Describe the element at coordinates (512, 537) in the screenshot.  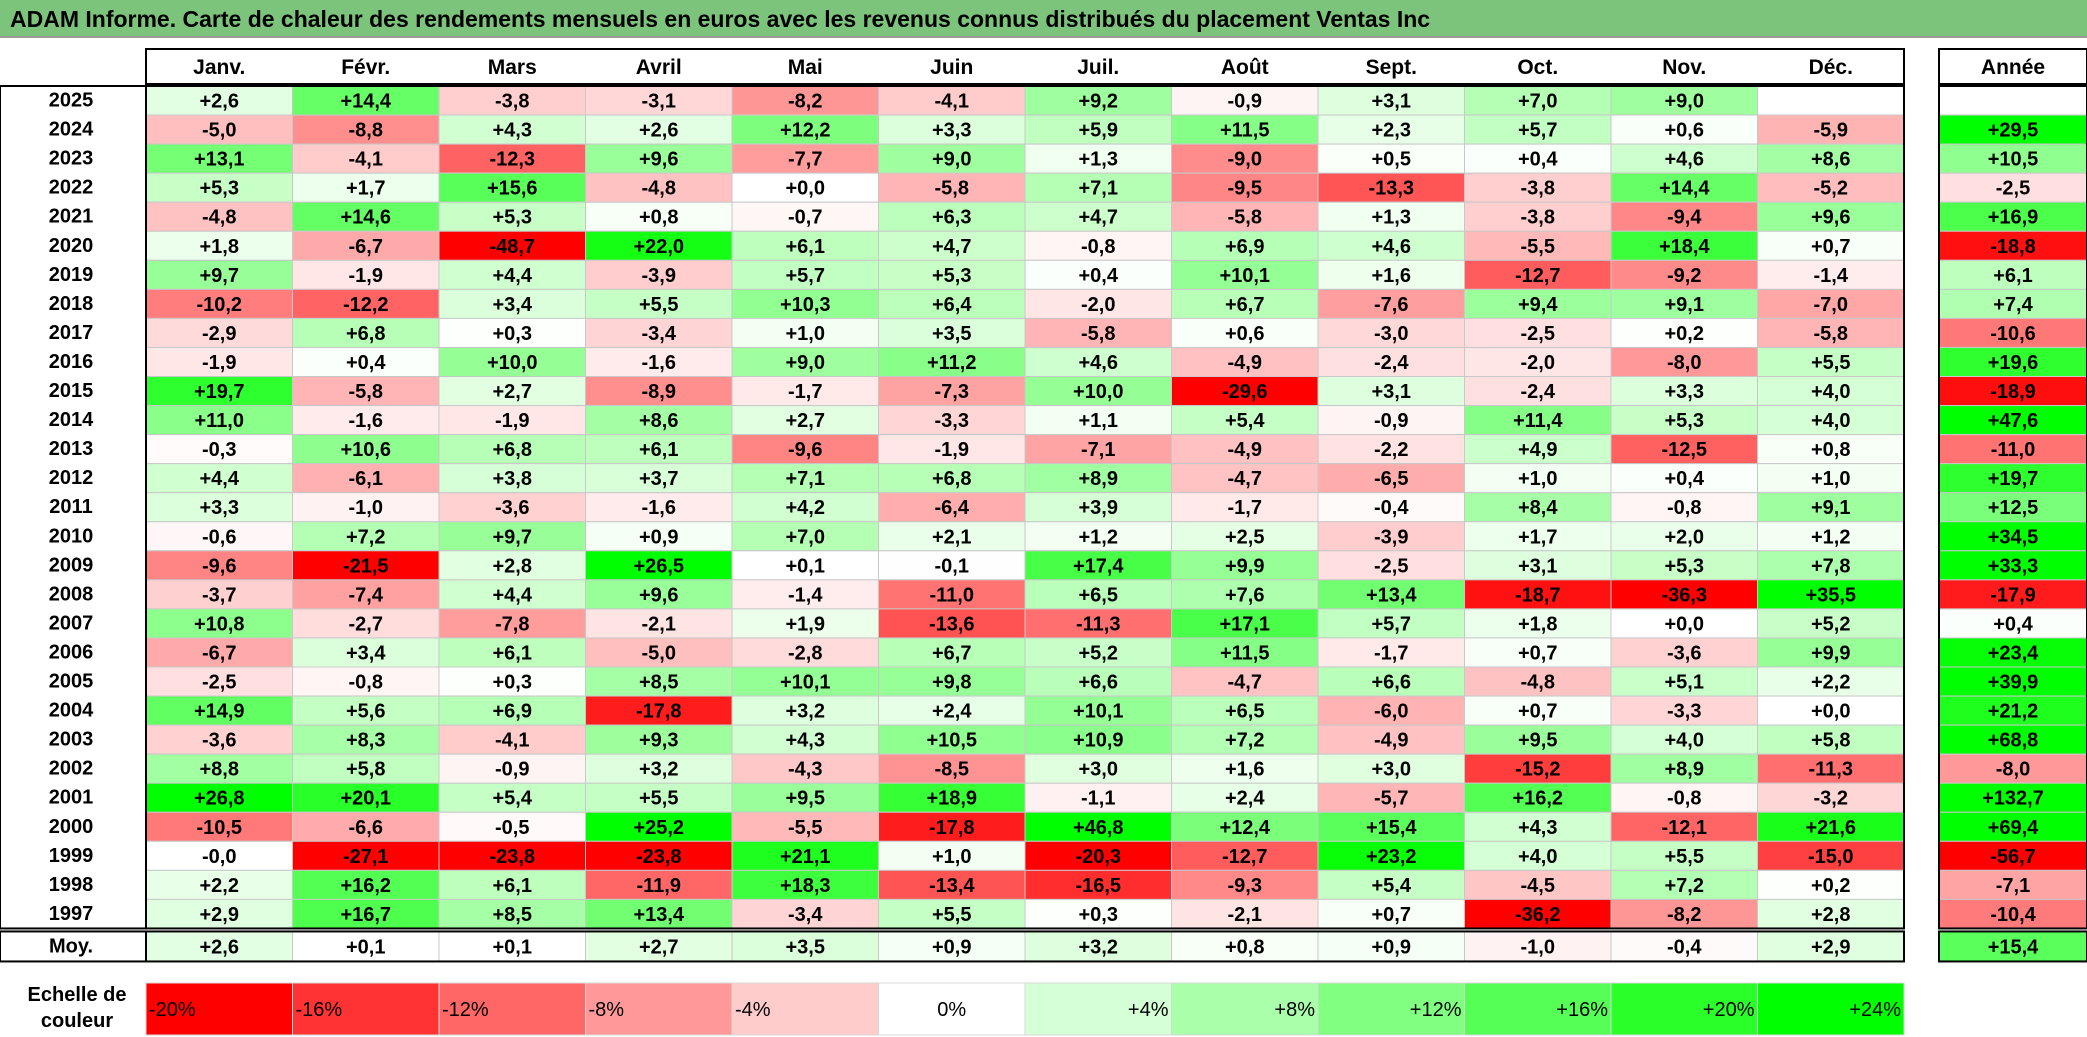
I see `cell-value: +9,7` at that location.